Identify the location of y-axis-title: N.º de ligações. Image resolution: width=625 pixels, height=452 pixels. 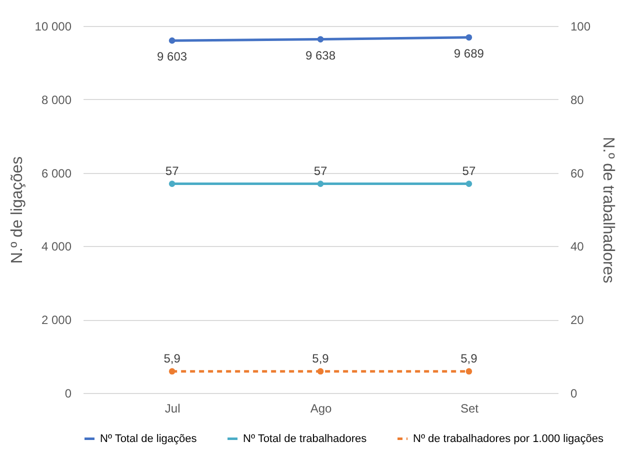
(17, 210).